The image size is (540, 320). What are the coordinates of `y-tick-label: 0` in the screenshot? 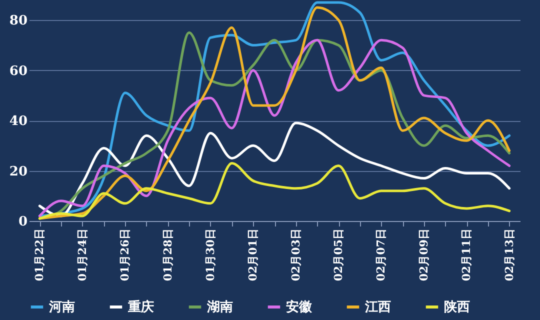 It's located at (23, 222).